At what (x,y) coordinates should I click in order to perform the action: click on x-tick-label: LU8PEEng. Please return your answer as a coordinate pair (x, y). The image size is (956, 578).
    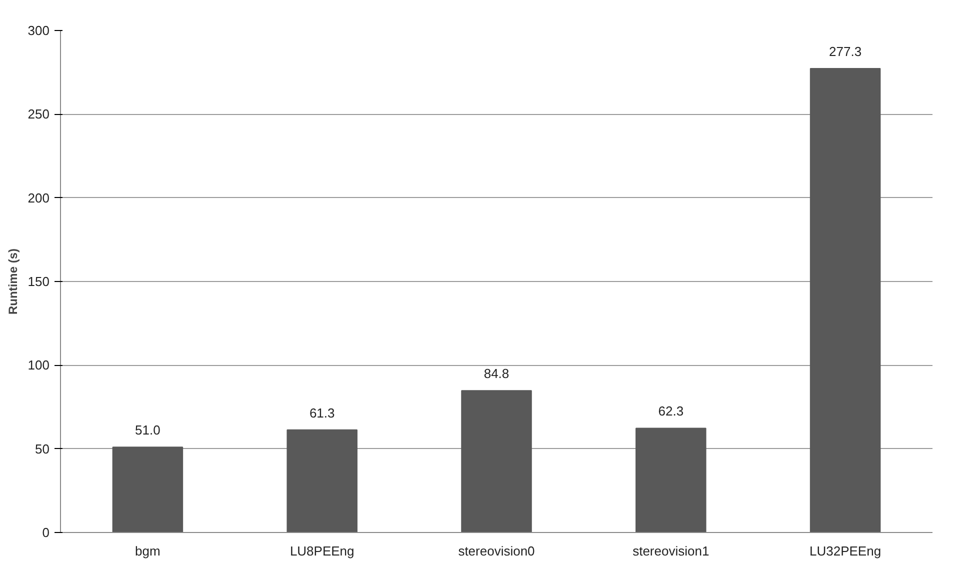
    Looking at the image, I should click on (322, 551).